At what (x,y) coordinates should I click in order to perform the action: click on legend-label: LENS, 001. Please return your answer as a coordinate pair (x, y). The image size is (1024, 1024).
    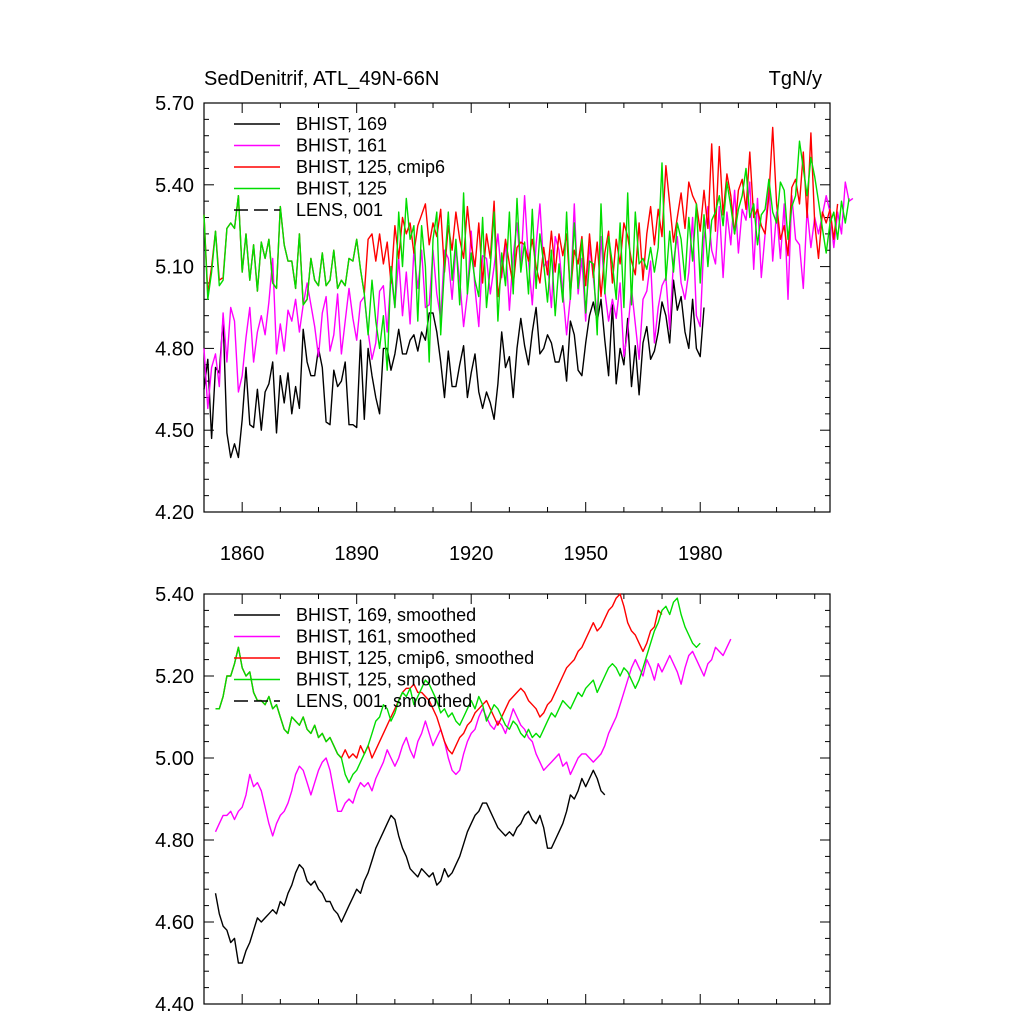
    Looking at the image, I should click on (339, 210).